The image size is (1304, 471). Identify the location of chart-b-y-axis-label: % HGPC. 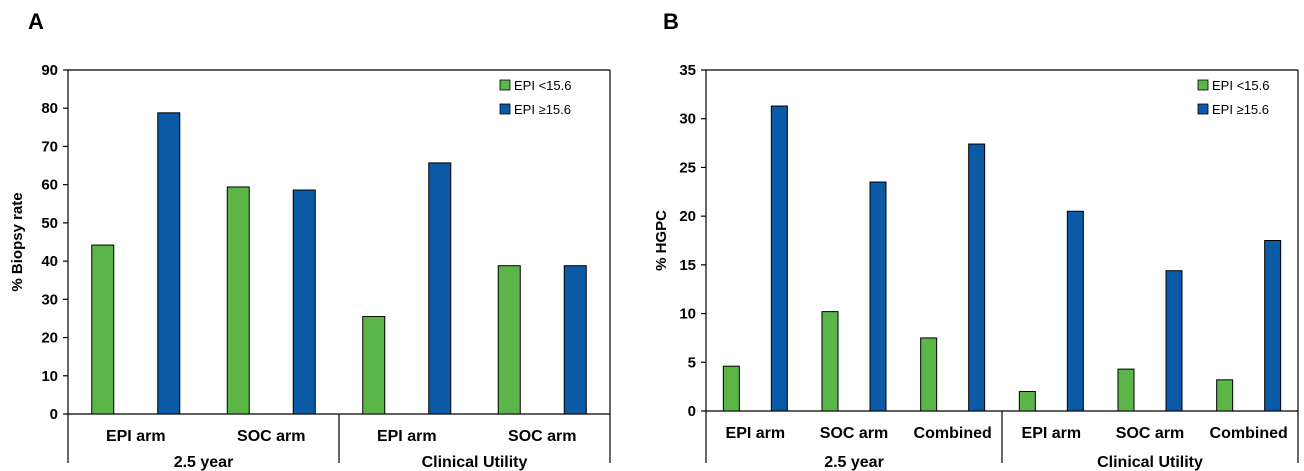
(661, 240).